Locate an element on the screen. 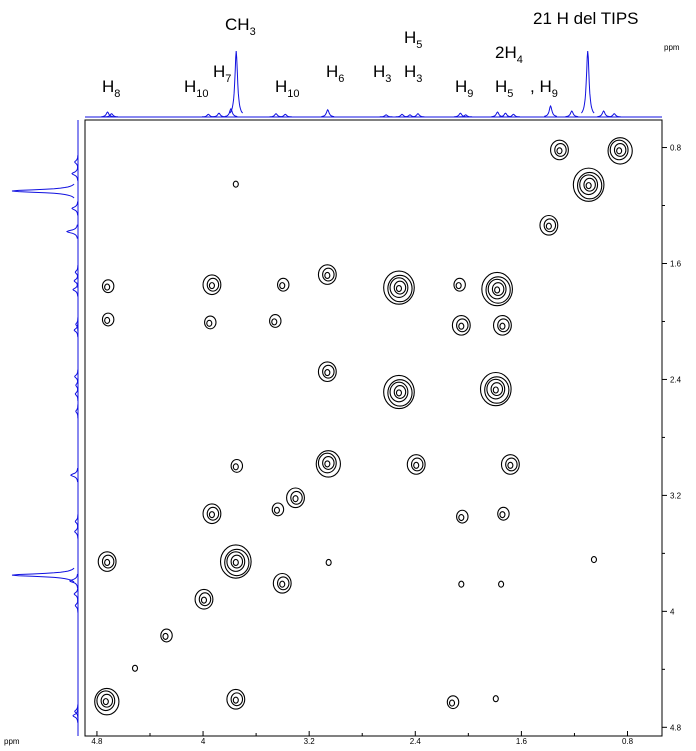 The image size is (696, 751). peak-label-sub: 3 is located at coordinates (419, 79).